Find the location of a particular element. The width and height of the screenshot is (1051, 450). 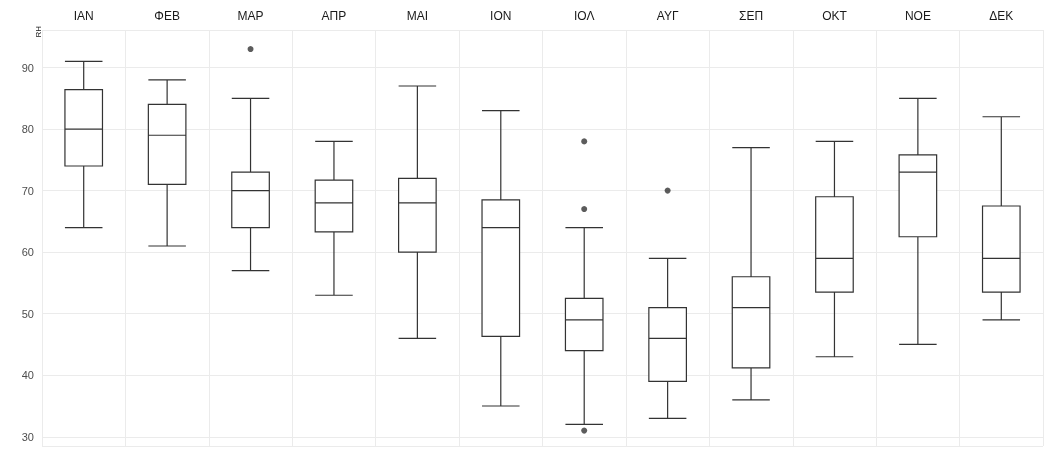

x-tick-label: ΣΕΠ is located at coordinates (751, 16).